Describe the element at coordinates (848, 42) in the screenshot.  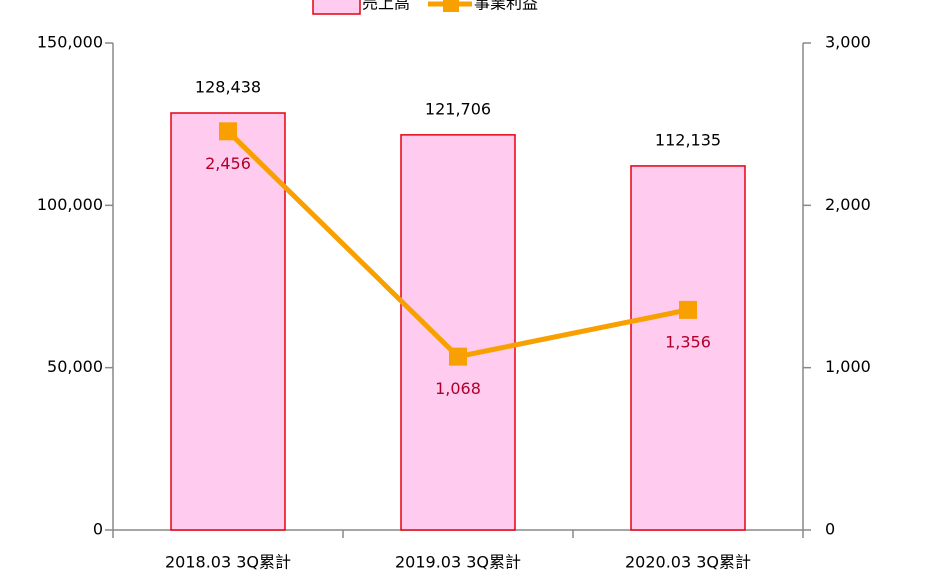
I see `y2-tick-label: 3,000` at that location.